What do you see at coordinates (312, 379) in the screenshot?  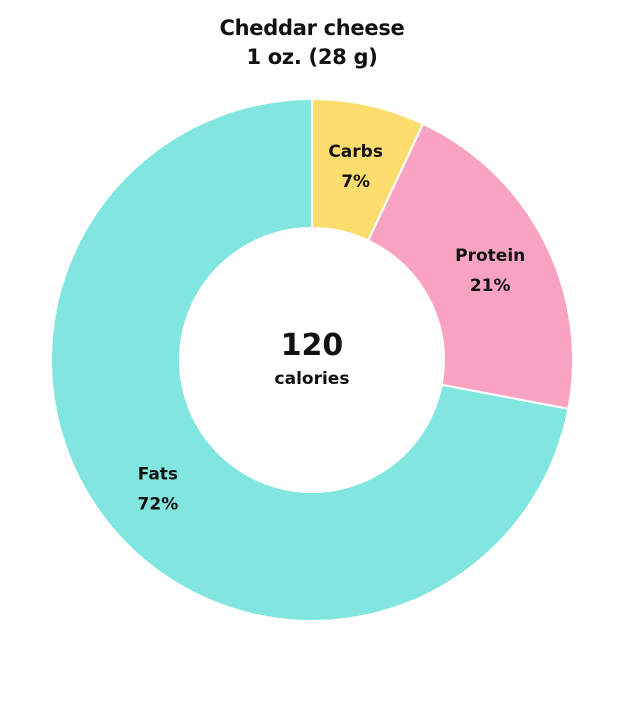 I see `center-calories-unit: calories` at bounding box center [312, 379].